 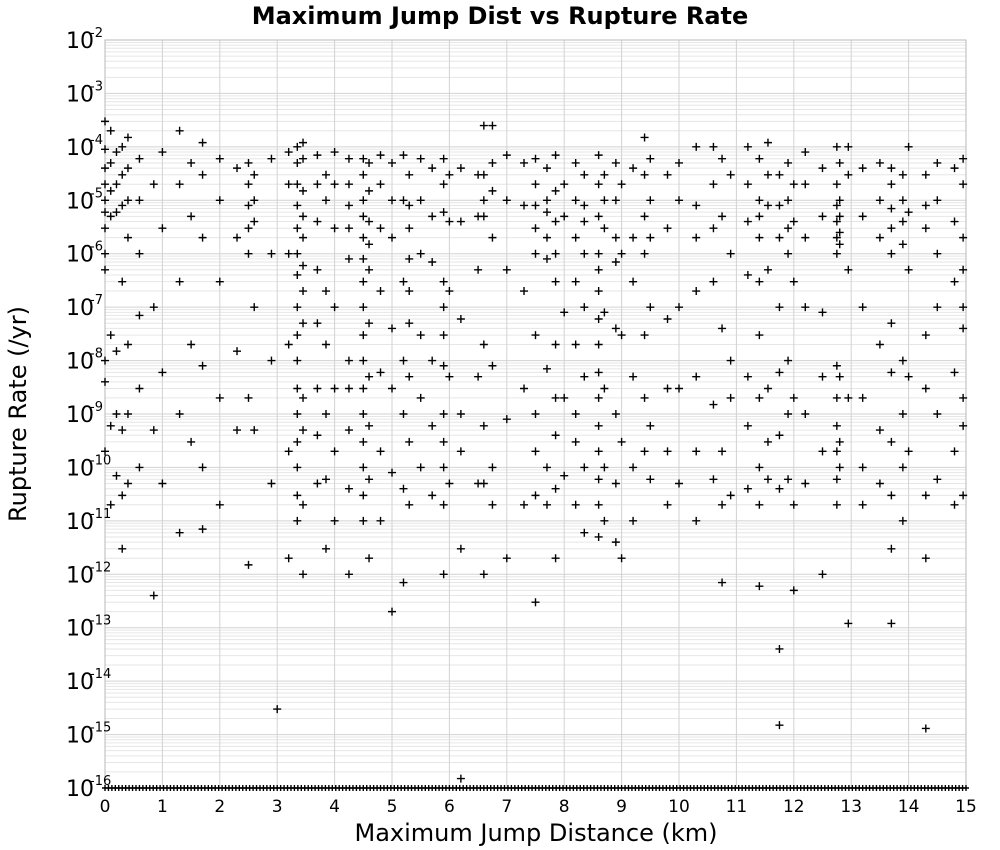 What do you see at coordinates (851, 807) in the screenshot?
I see `x-tick-label: 13` at bounding box center [851, 807].